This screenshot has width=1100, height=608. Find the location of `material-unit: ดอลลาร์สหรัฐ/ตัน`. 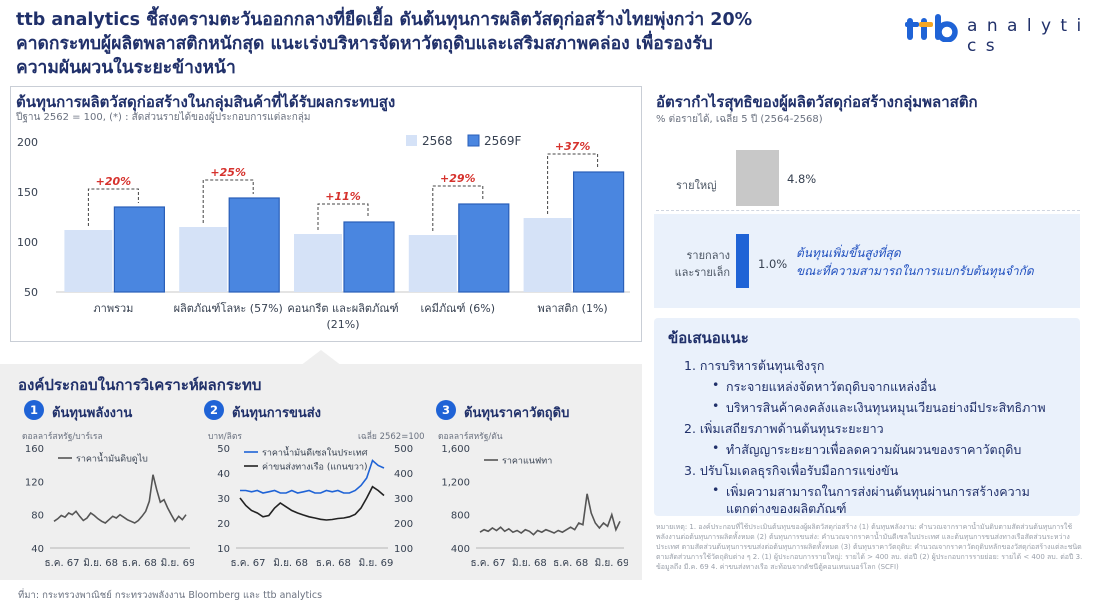

material-unit: ดอลลาร์สหรัฐ/ตัน is located at coordinates (470, 437).